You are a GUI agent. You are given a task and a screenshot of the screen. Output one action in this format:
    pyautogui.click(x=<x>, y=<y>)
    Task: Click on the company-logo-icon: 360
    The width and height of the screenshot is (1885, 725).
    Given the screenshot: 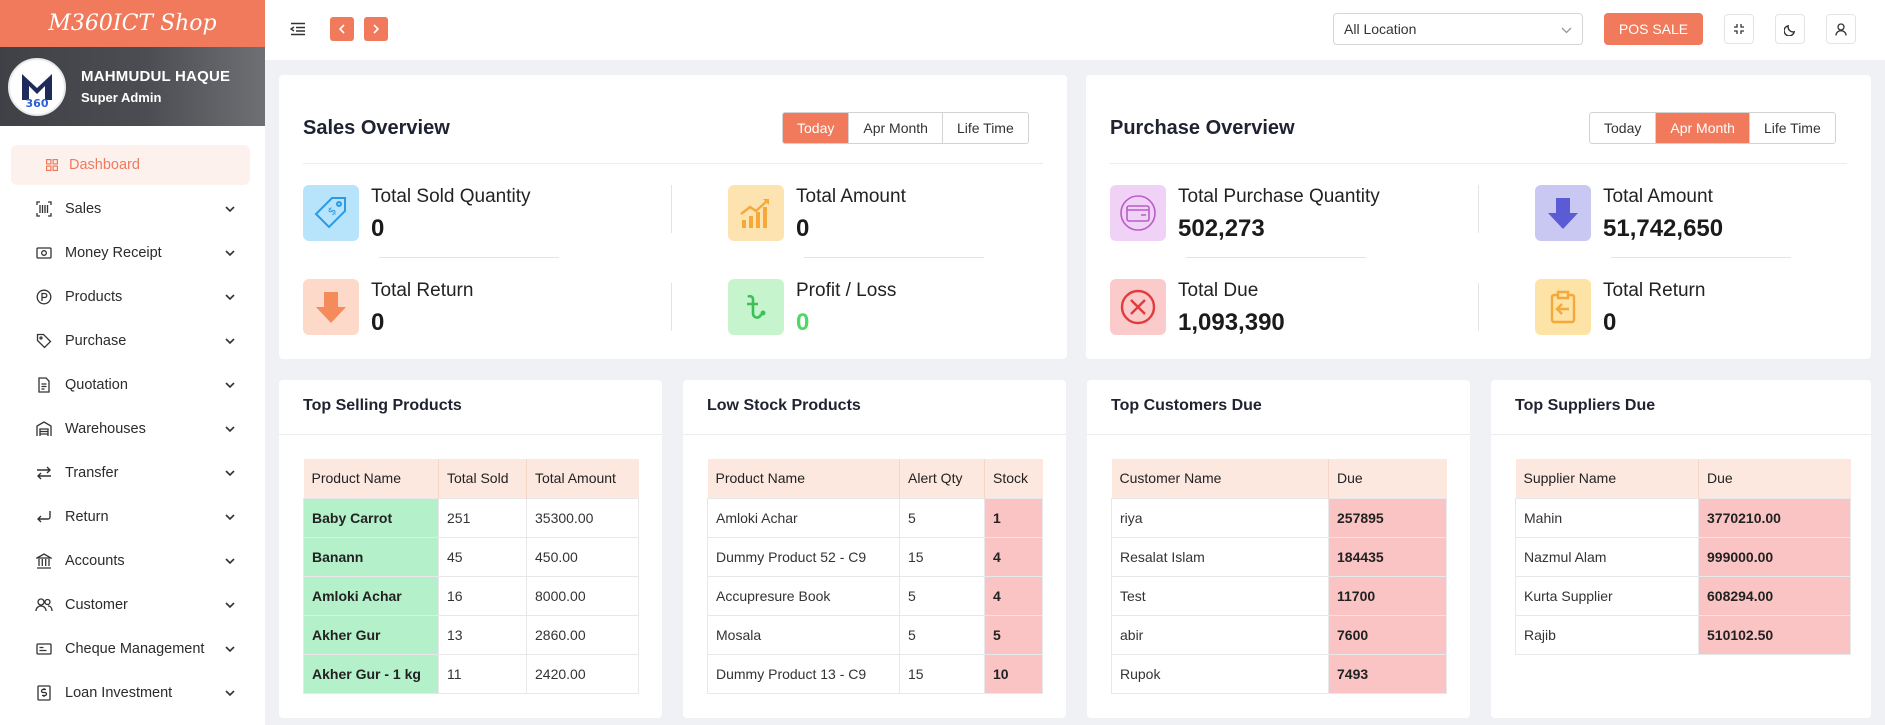 What is the action you would take?
    pyautogui.click(x=37, y=91)
    